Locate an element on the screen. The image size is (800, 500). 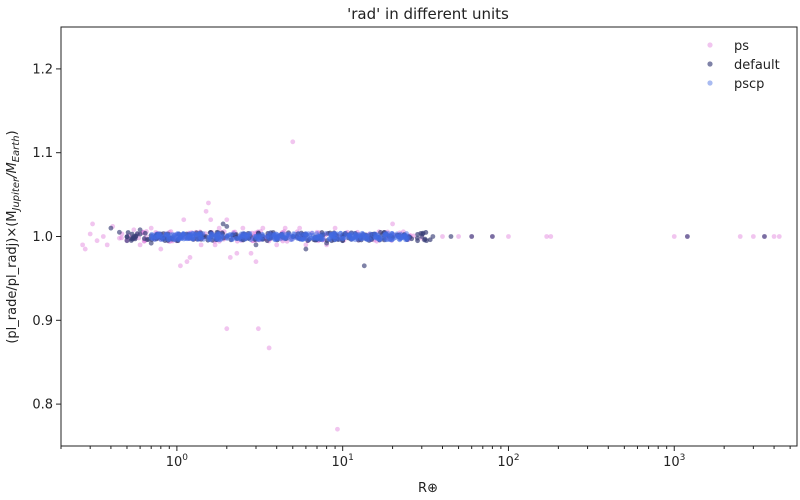
y-label-sub1: Jupiter is located at coordinates (16, 194).